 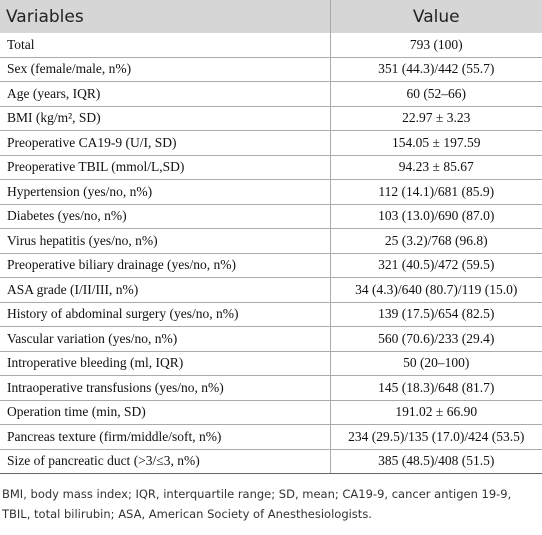 I want to click on table-row: BMI (kg/m², SD) 22.97 ± 3.23, so click(x=271, y=118).